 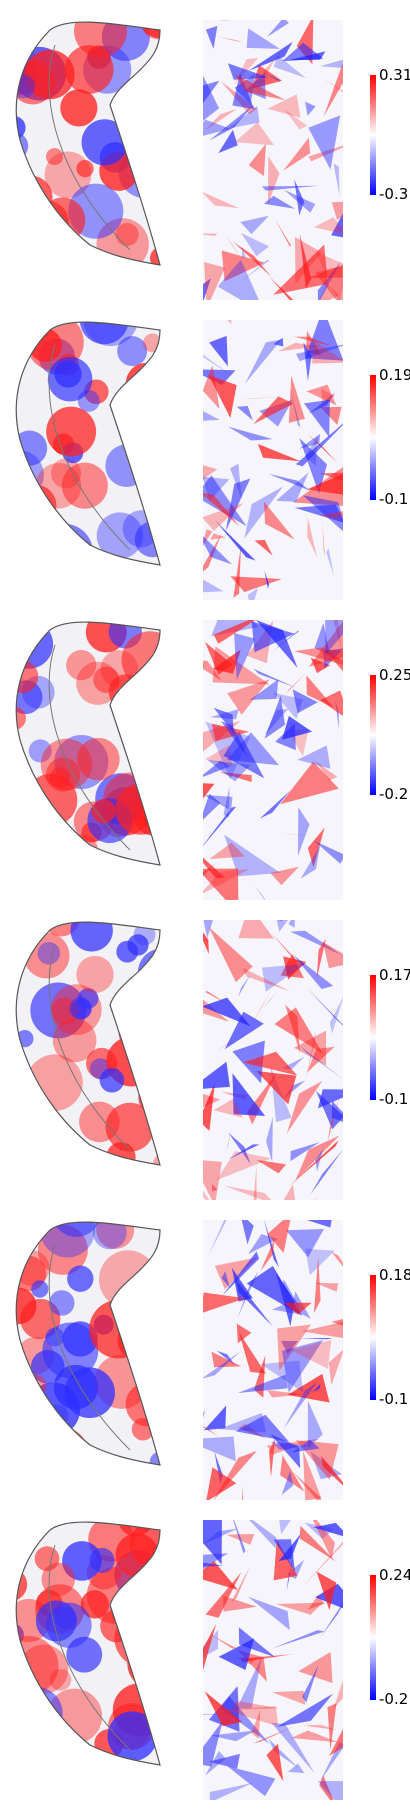 What do you see at coordinates (393, 194) in the screenshot?
I see `colorbar-min-label: -0.3` at bounding box center [393, 194].